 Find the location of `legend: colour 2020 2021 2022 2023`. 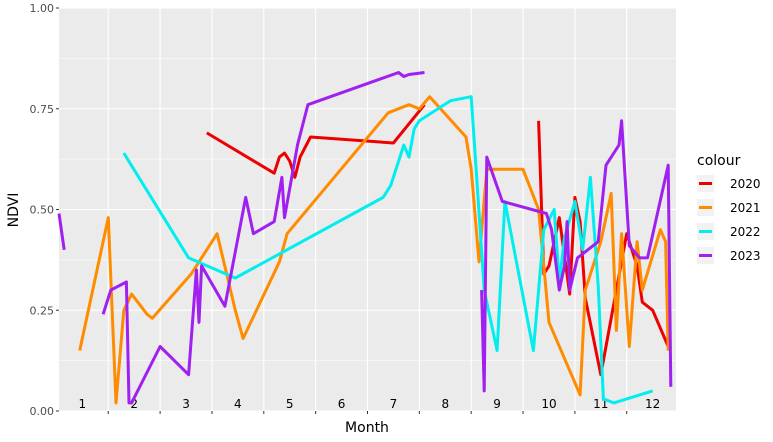

legend: colour 2020 2021 2022 2023 is located at coordinates (729, 208).